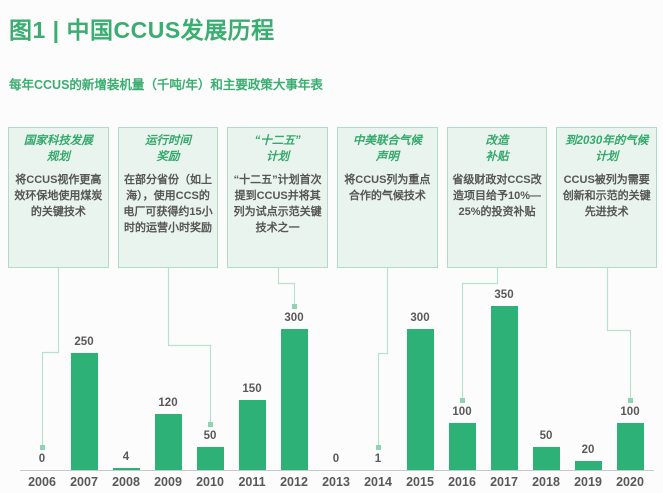 Image resolution: width=663 pixels, height=493 pixels. I want to click on bar-2020, so click(630, 446).